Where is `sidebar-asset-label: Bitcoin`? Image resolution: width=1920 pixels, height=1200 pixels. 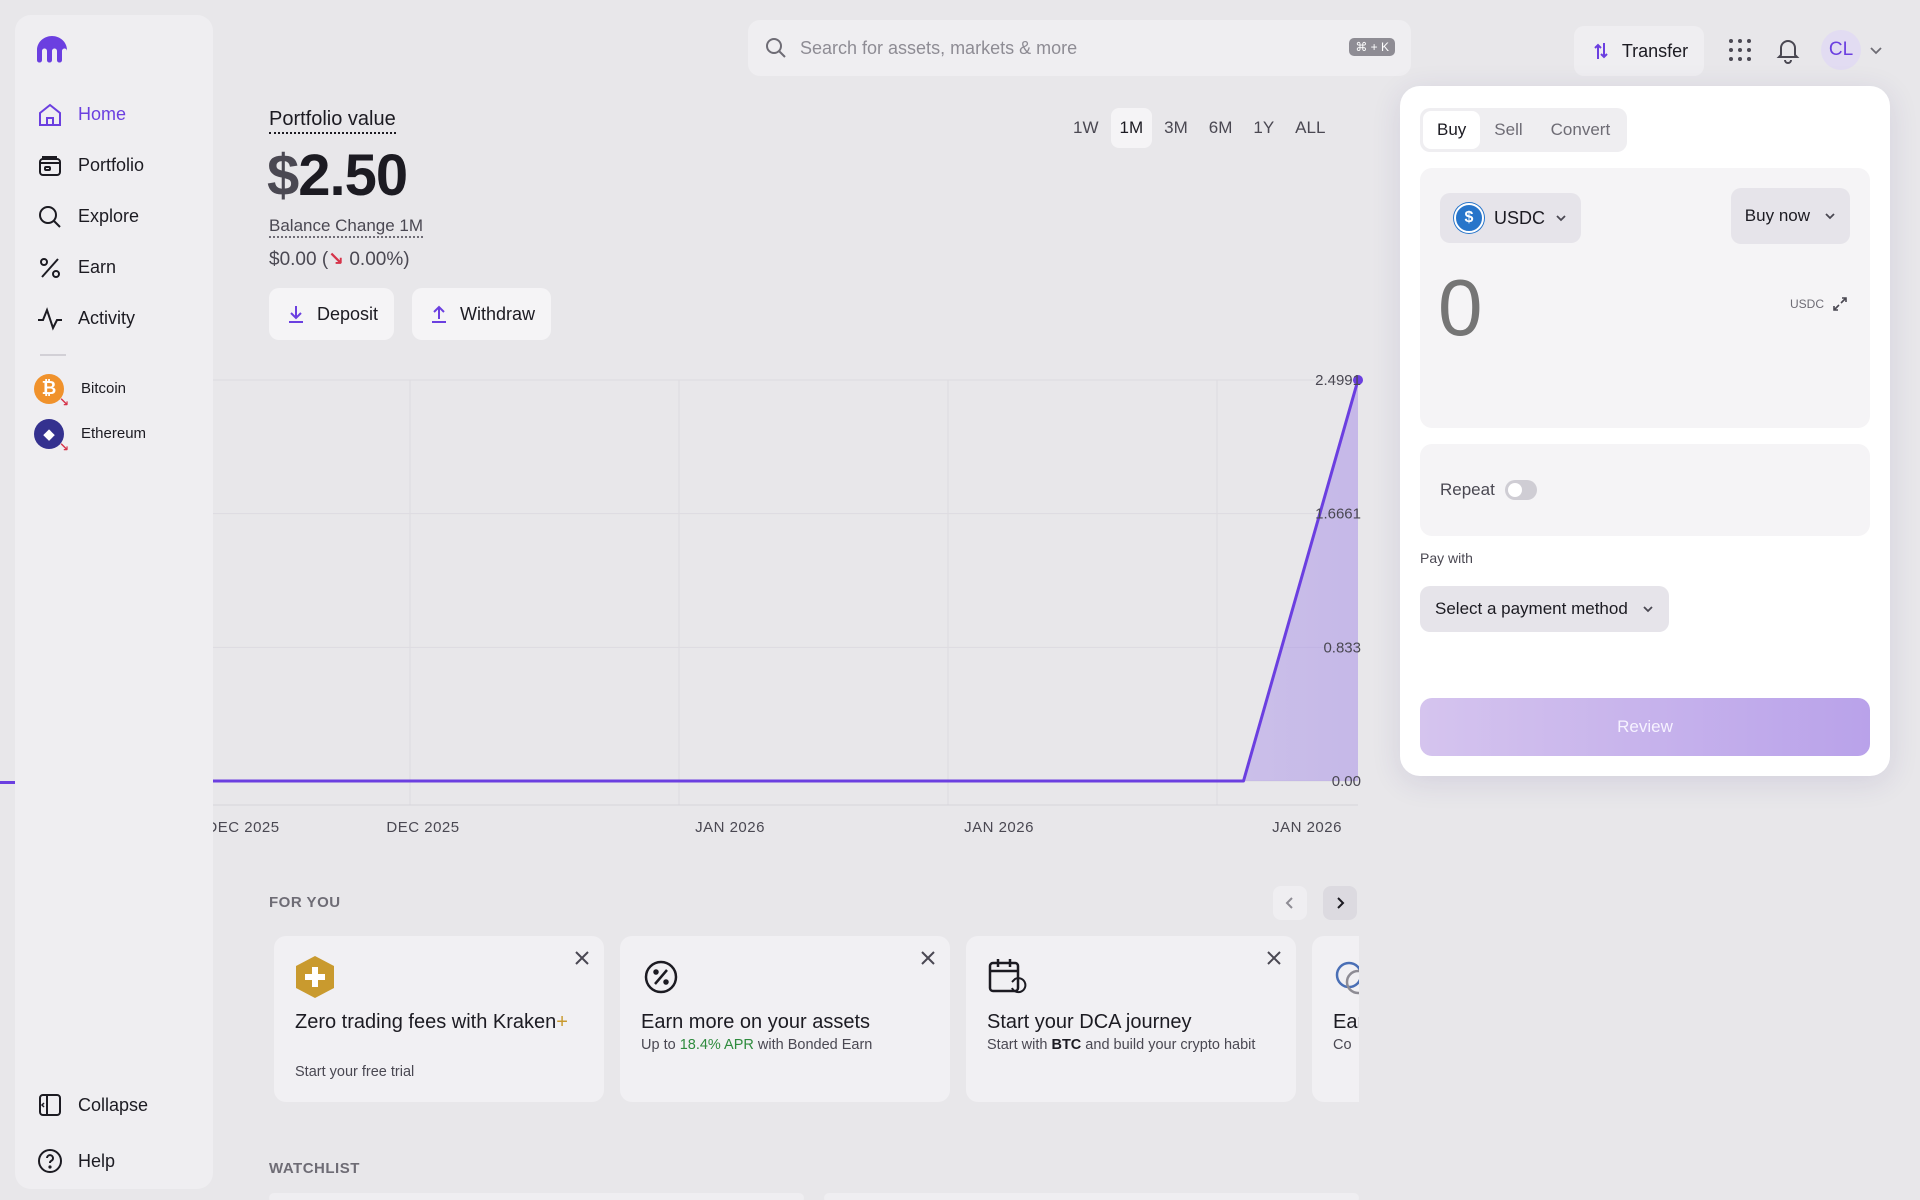
sidebar-asset-label: Bitcoin is located at coordinates (104, 388).